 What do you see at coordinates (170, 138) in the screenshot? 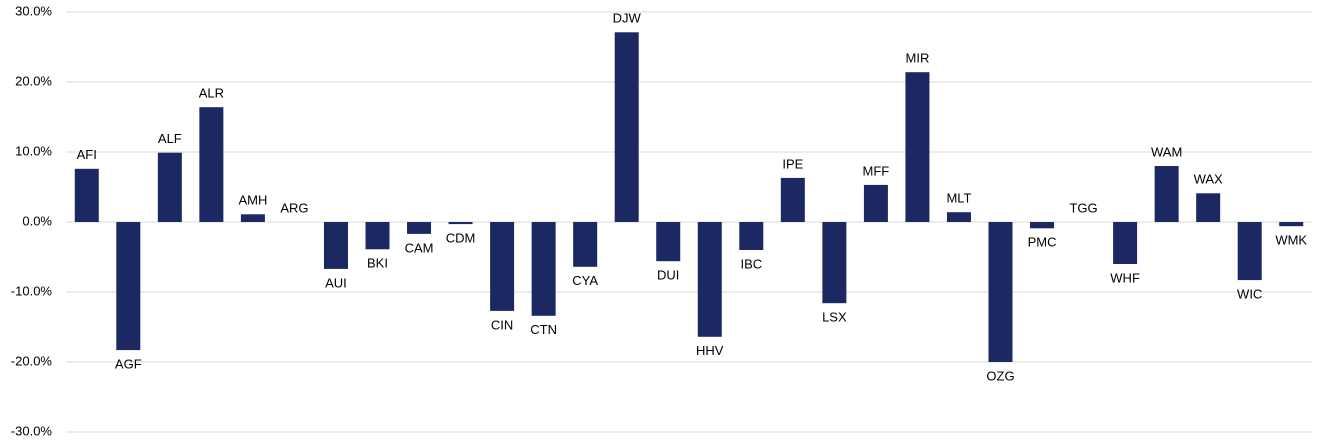
I see `category-label: ALF` at bounding box center [170, 138].